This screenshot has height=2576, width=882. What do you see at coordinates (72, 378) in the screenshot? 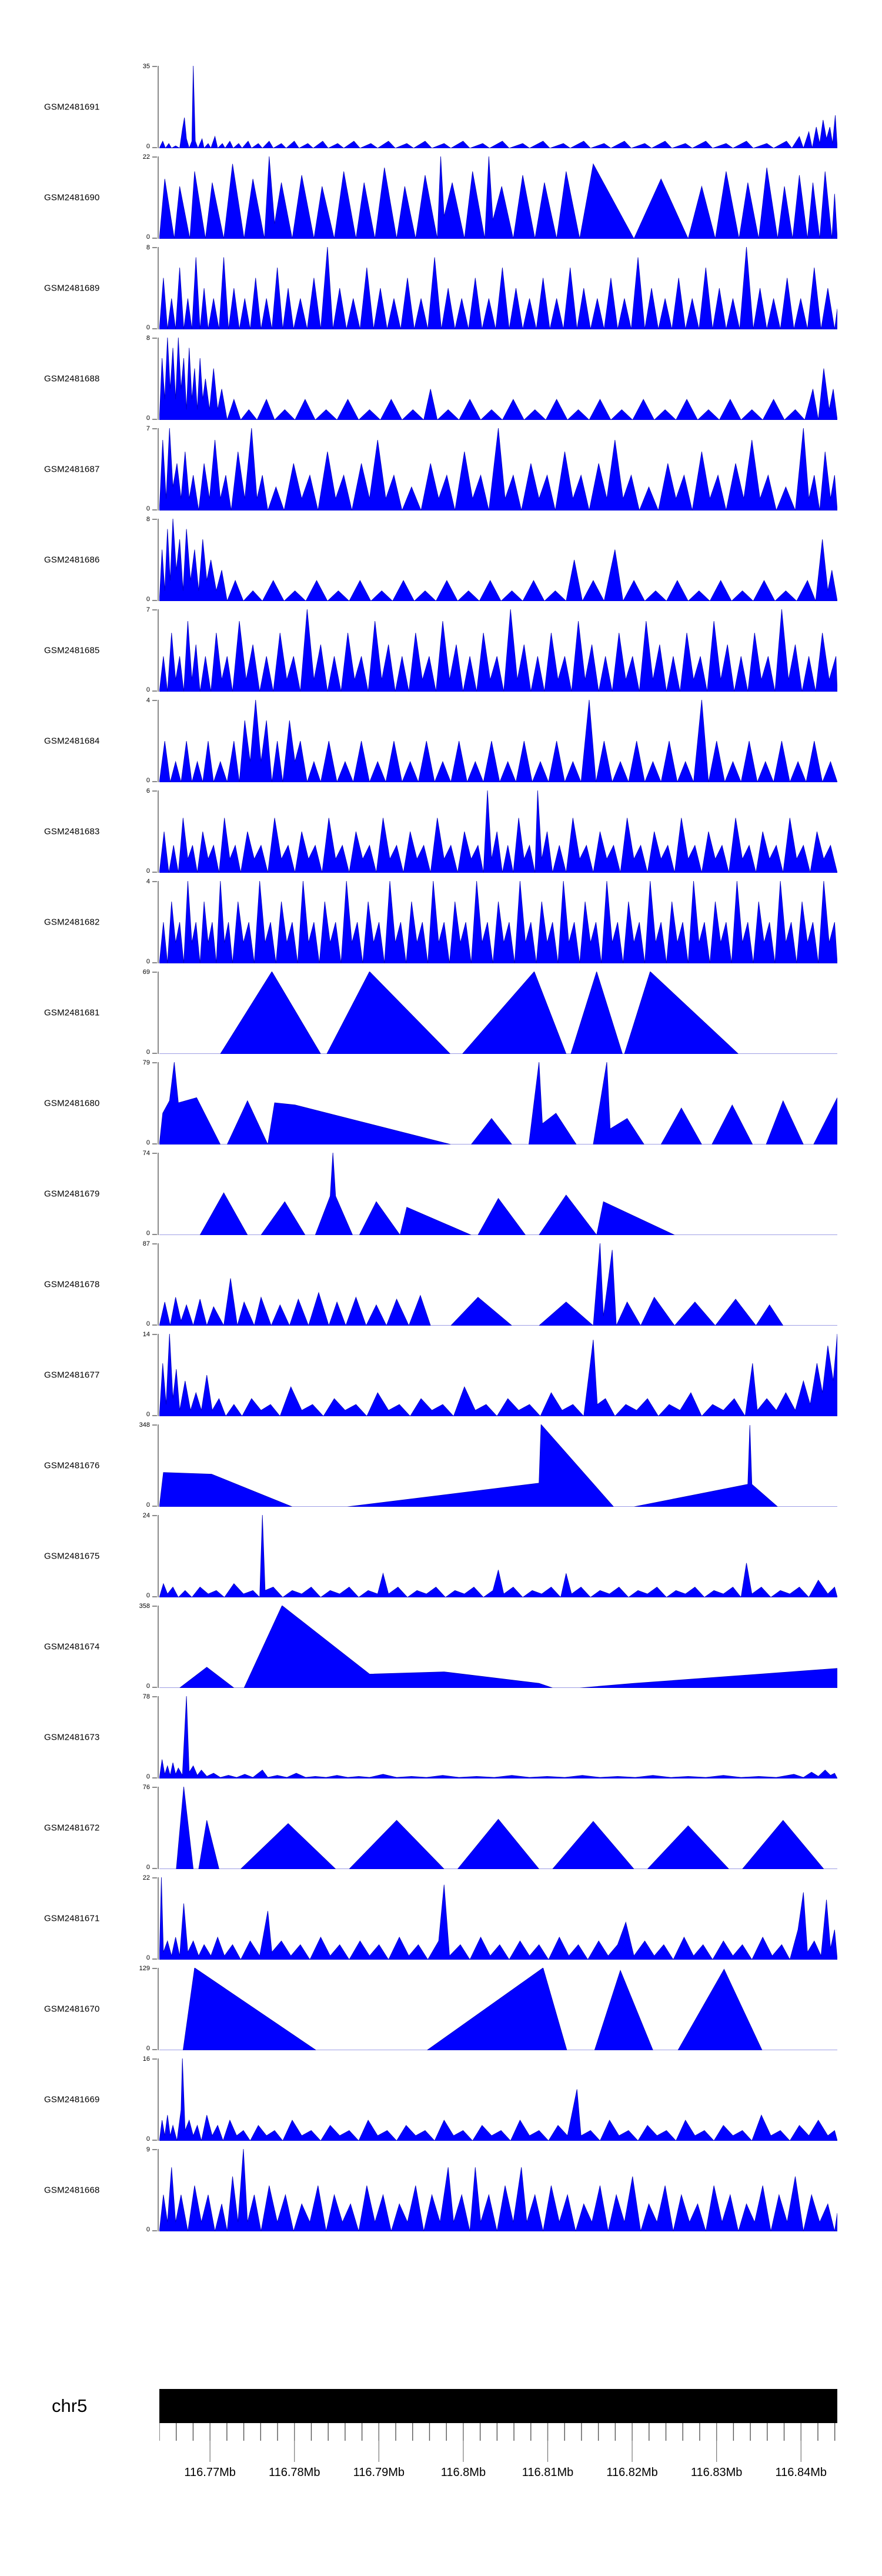
I see `track-sample-label: GSM2481688` at bounding box center [72, 378].